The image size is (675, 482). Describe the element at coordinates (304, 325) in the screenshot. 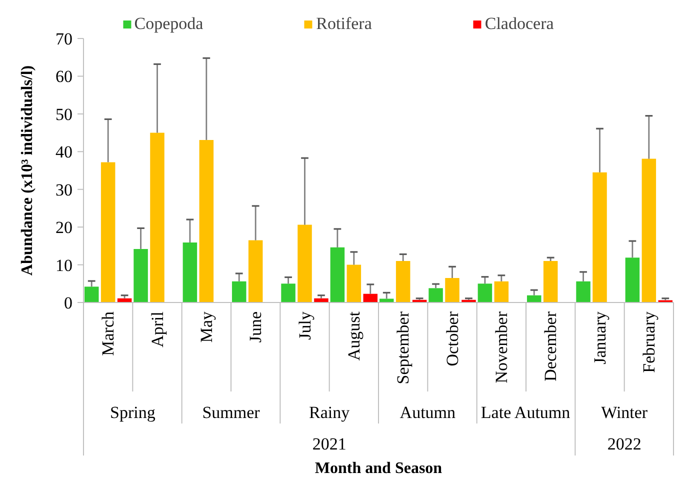

I see `x-tick-label: July` at that location.